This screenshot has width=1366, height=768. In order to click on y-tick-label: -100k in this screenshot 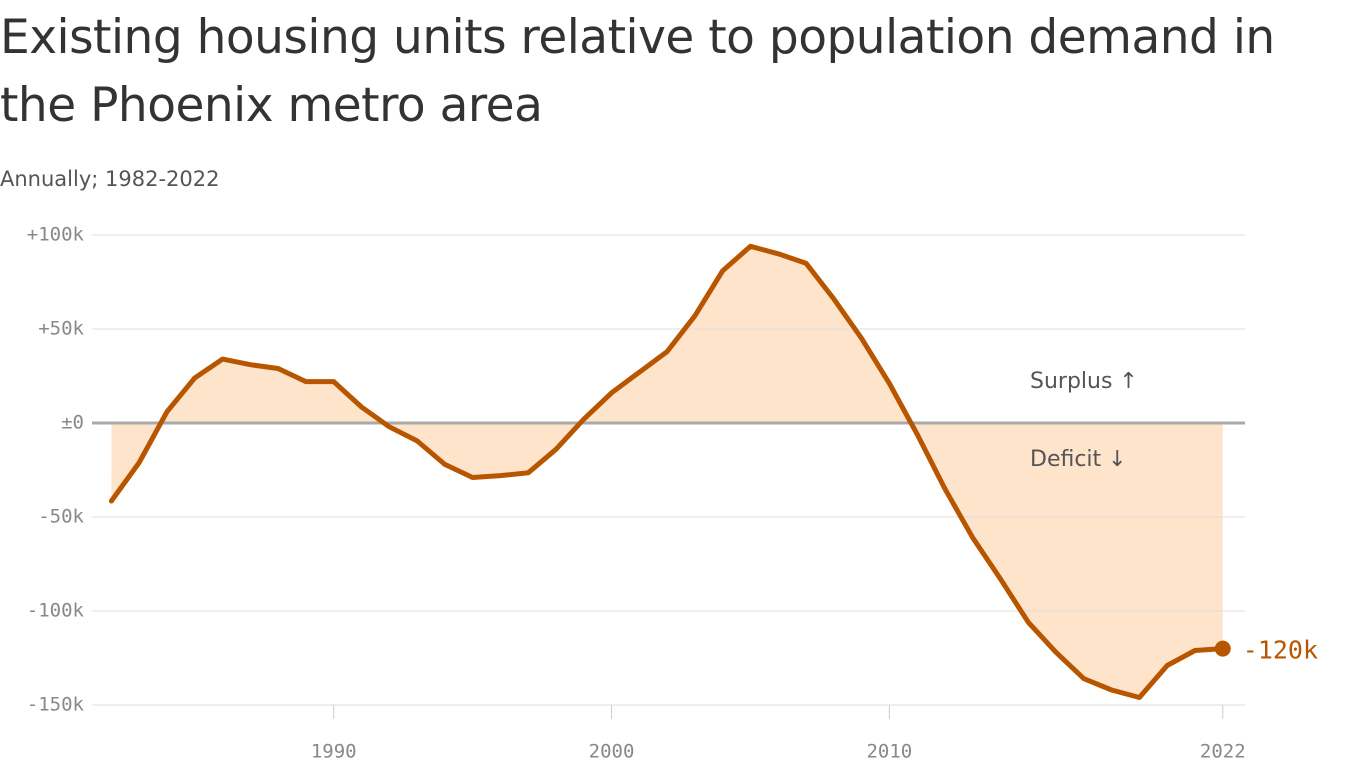, I will do `click(56, 611)`.